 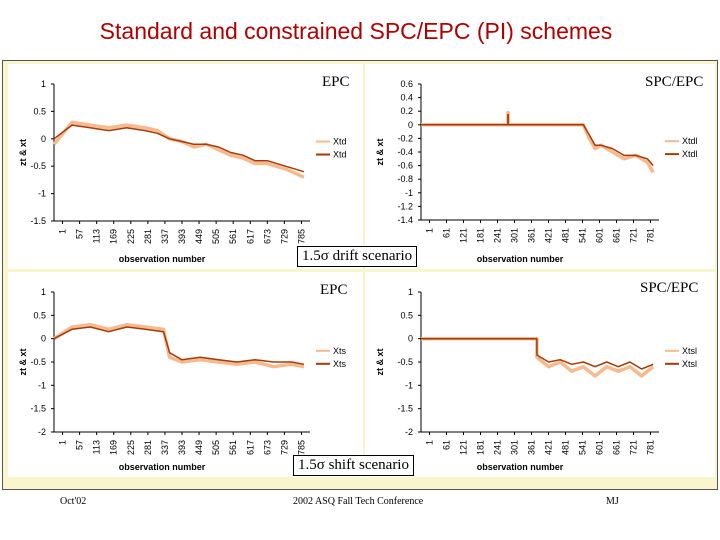 I want to click on y-tick-label: -1, so click(x=409, y=385).